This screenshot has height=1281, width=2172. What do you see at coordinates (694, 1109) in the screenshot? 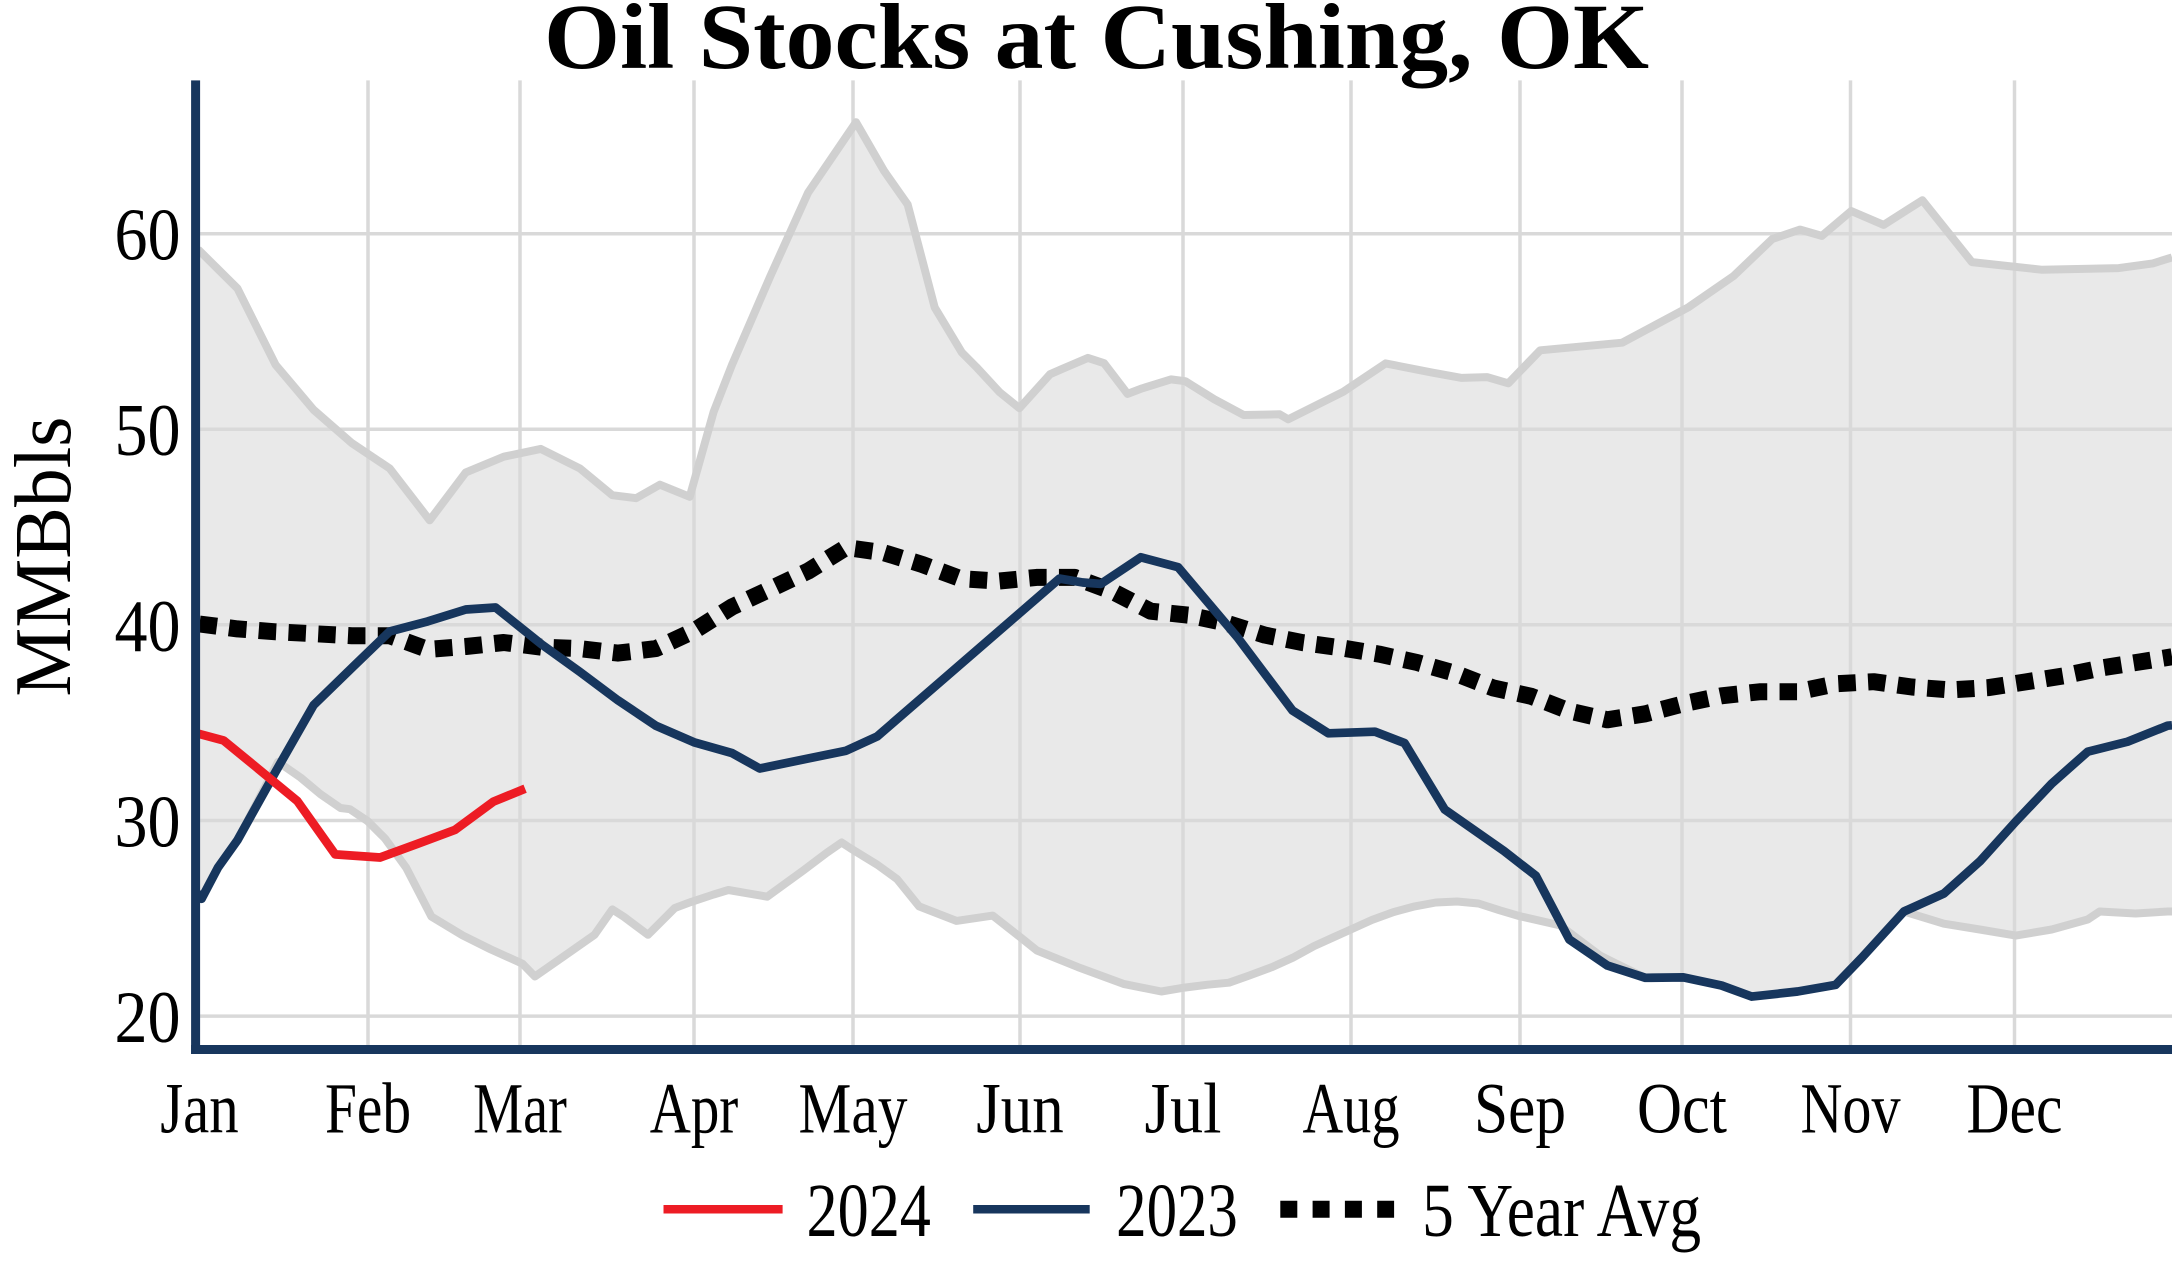
I see `svg-text: Apr` at bounding box center [694, 1109].